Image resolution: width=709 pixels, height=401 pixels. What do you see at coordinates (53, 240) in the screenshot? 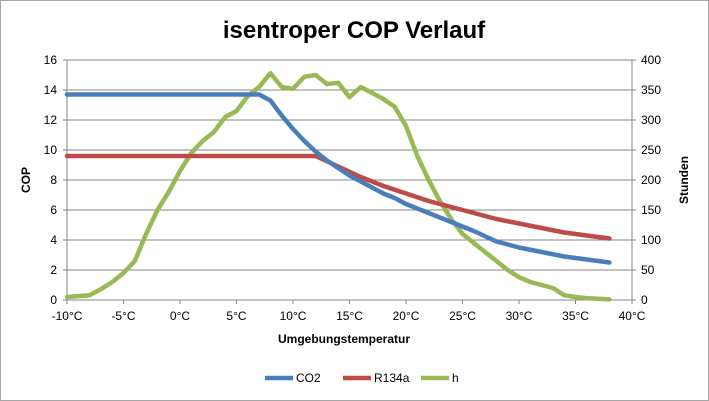
I see `y-left-tick-label: 4` at bounding box center [53, 240].